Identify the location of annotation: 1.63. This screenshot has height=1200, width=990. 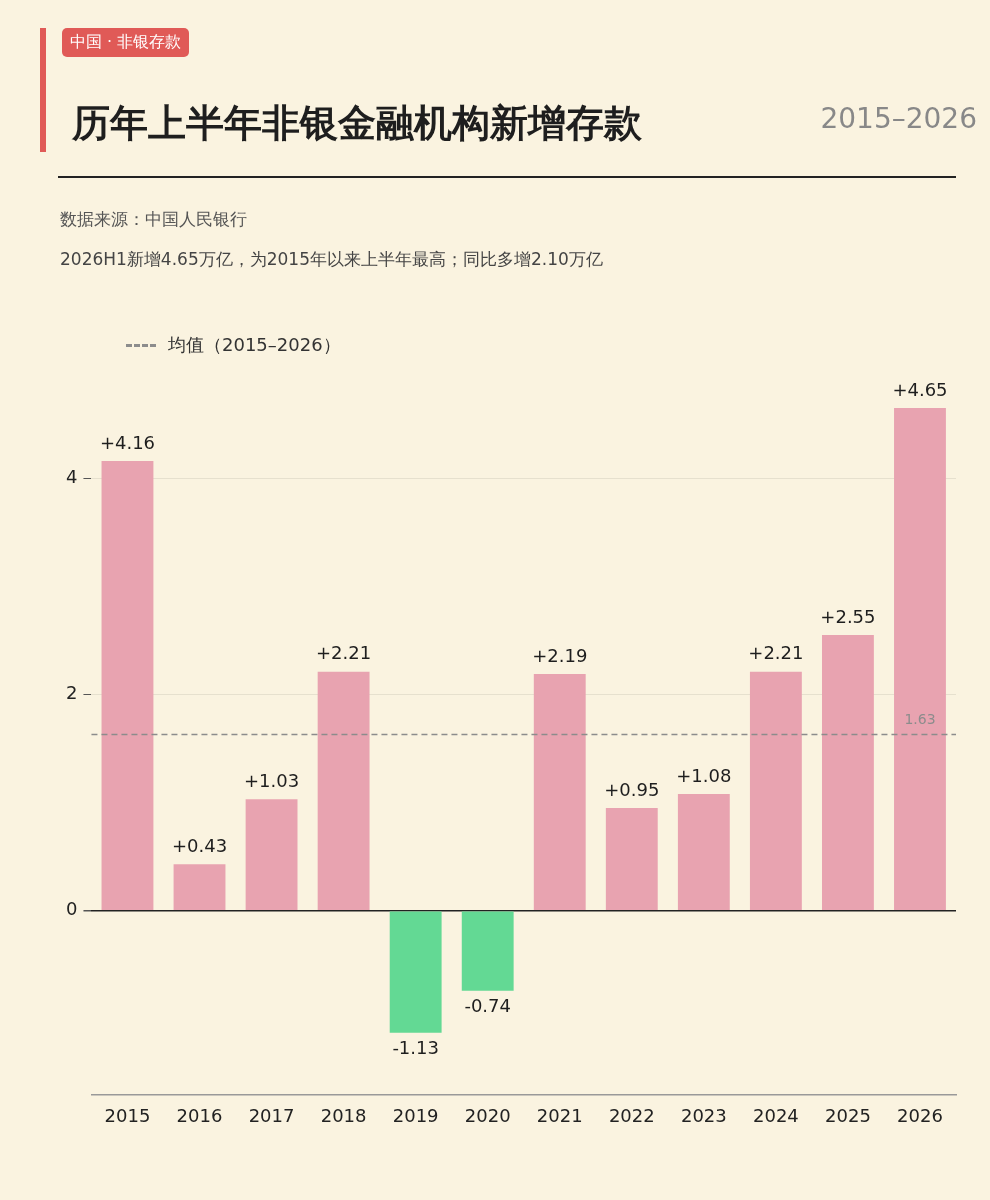
(920, 719).